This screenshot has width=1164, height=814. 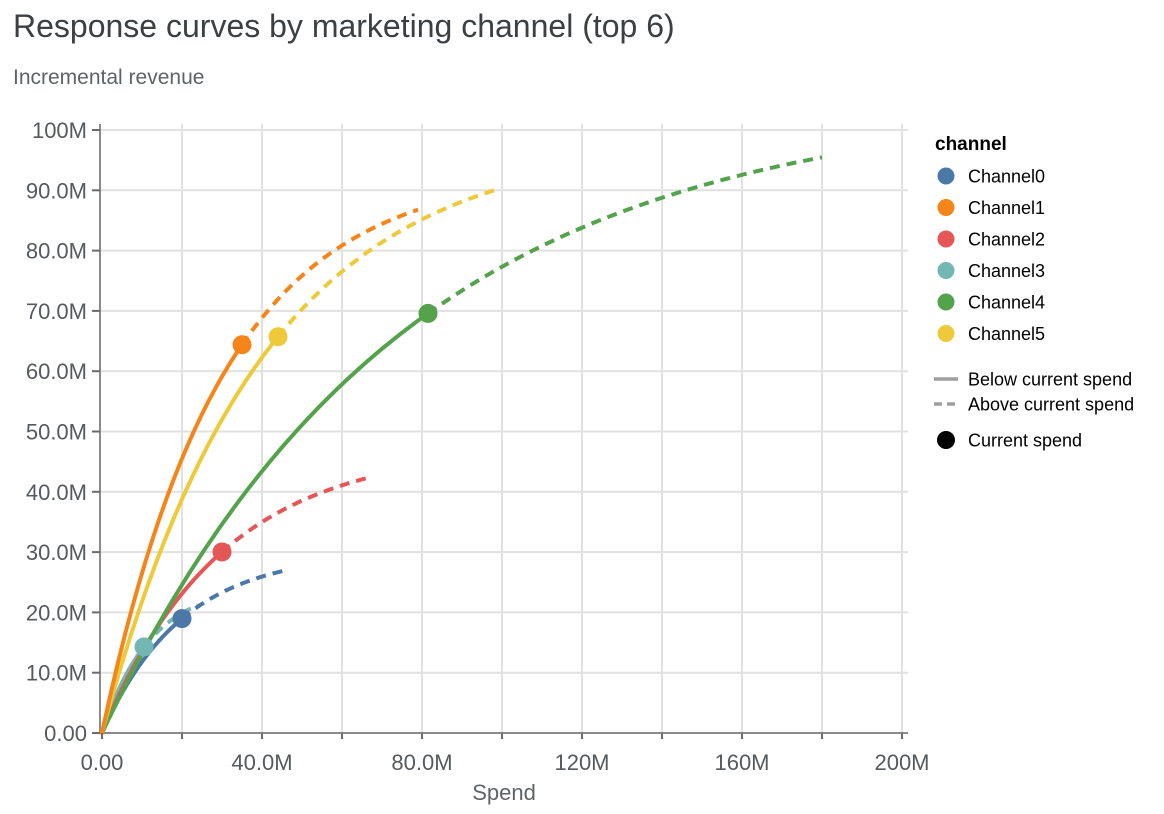 I want to click on x-tick-label: 80.0M, so click(x=421, y=762).